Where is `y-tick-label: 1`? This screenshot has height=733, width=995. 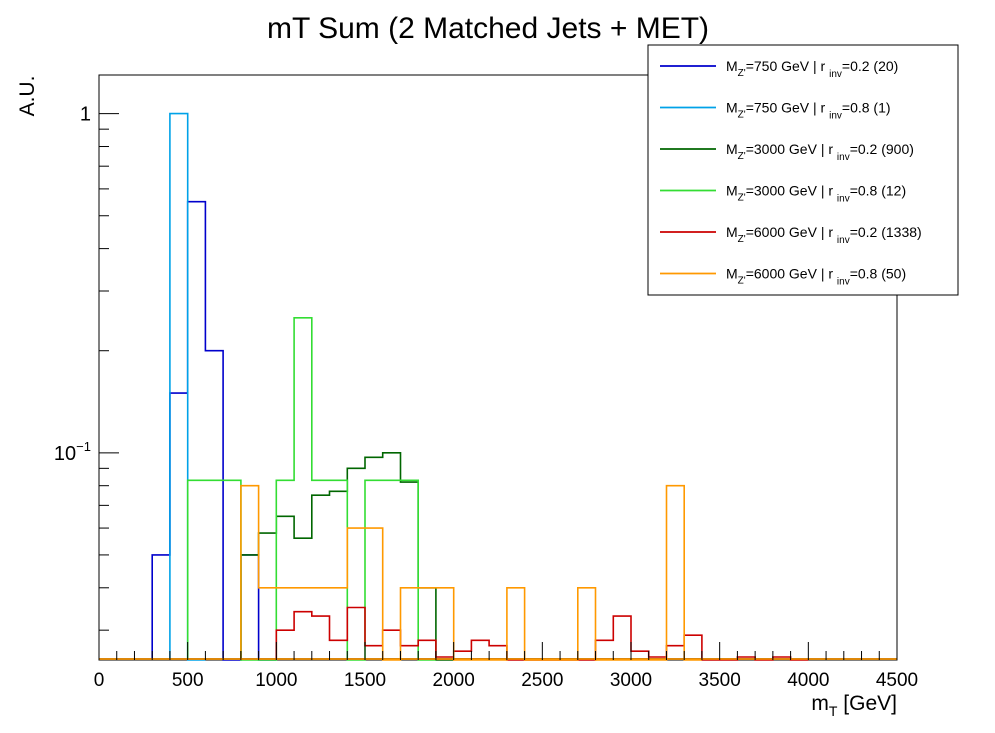
y-tick-label: 1 is located at coordinates (85, 115).